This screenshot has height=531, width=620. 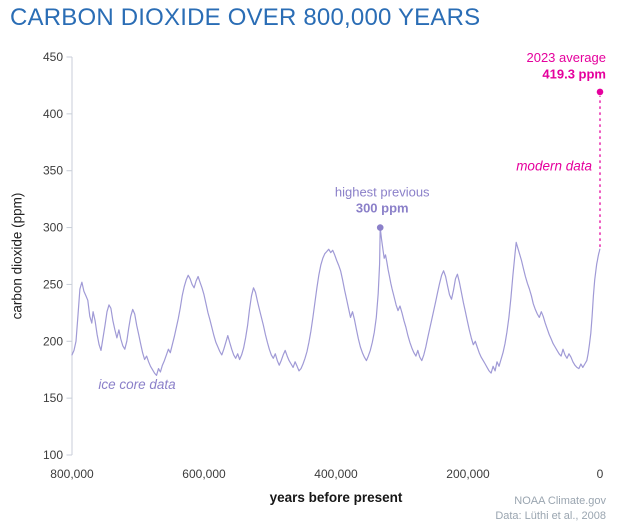 I want to click on y-tick-label: 350, so click(x=53, y=171).